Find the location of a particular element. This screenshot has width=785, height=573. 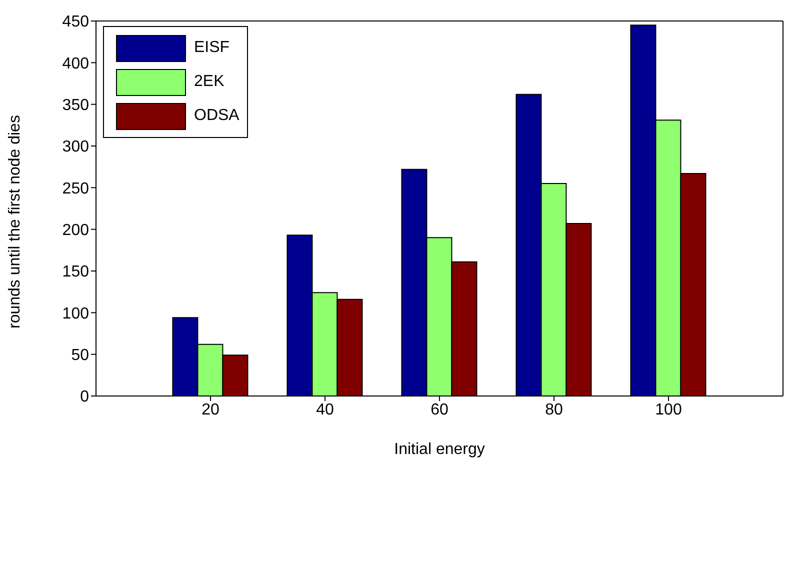

x-tick-label: 100 is located at coordinates (668, 409).